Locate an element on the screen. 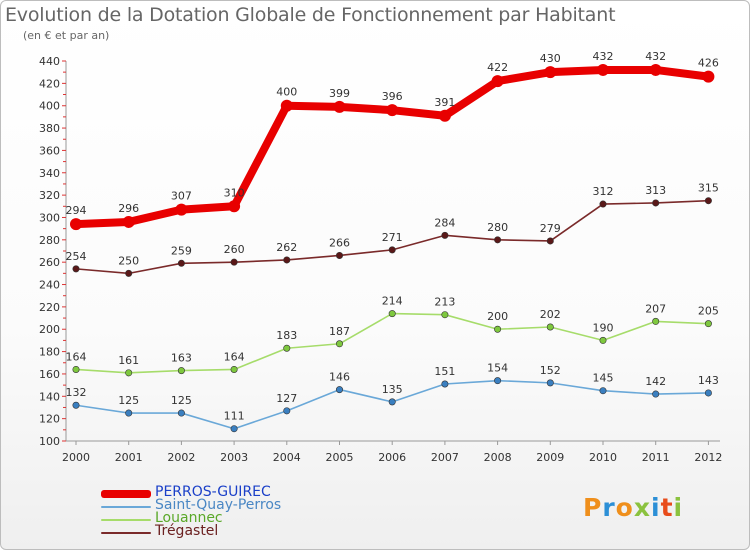  data-label: 152 is located at coordinates (550, 370).